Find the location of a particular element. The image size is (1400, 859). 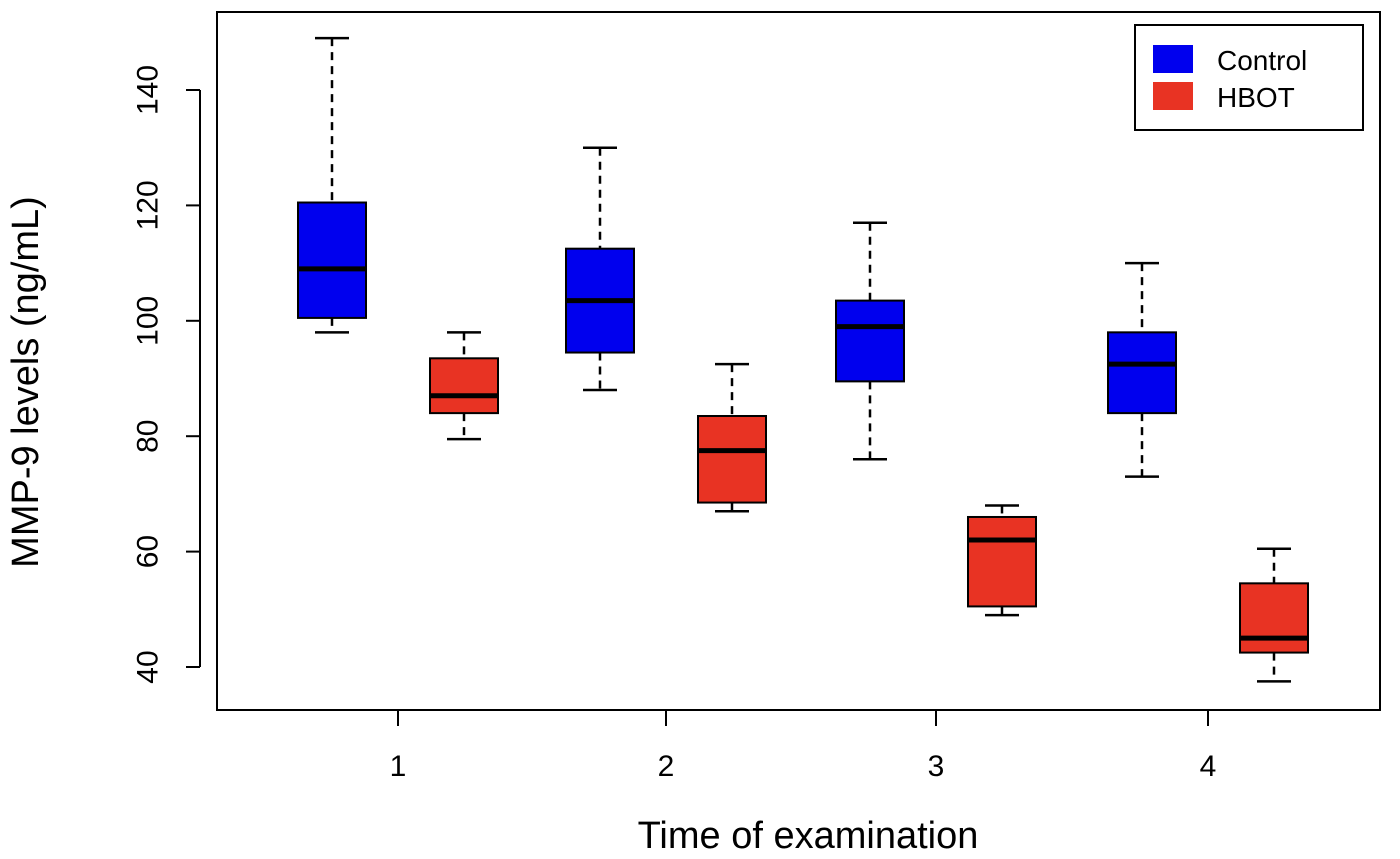

y-tick-label: 40 is located at coordinates (148, 666).